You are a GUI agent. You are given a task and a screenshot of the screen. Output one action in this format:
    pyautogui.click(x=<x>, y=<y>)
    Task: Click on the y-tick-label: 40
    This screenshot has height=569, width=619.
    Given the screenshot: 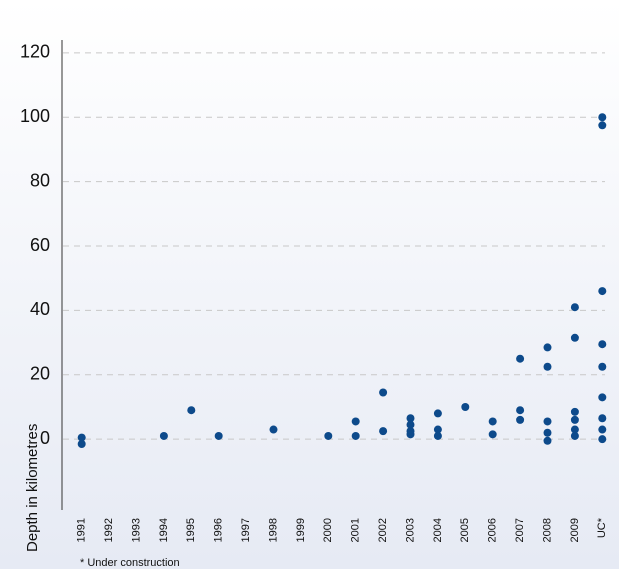 What is the action you would take?
    pyautogui.click(x=40, y=309)
    